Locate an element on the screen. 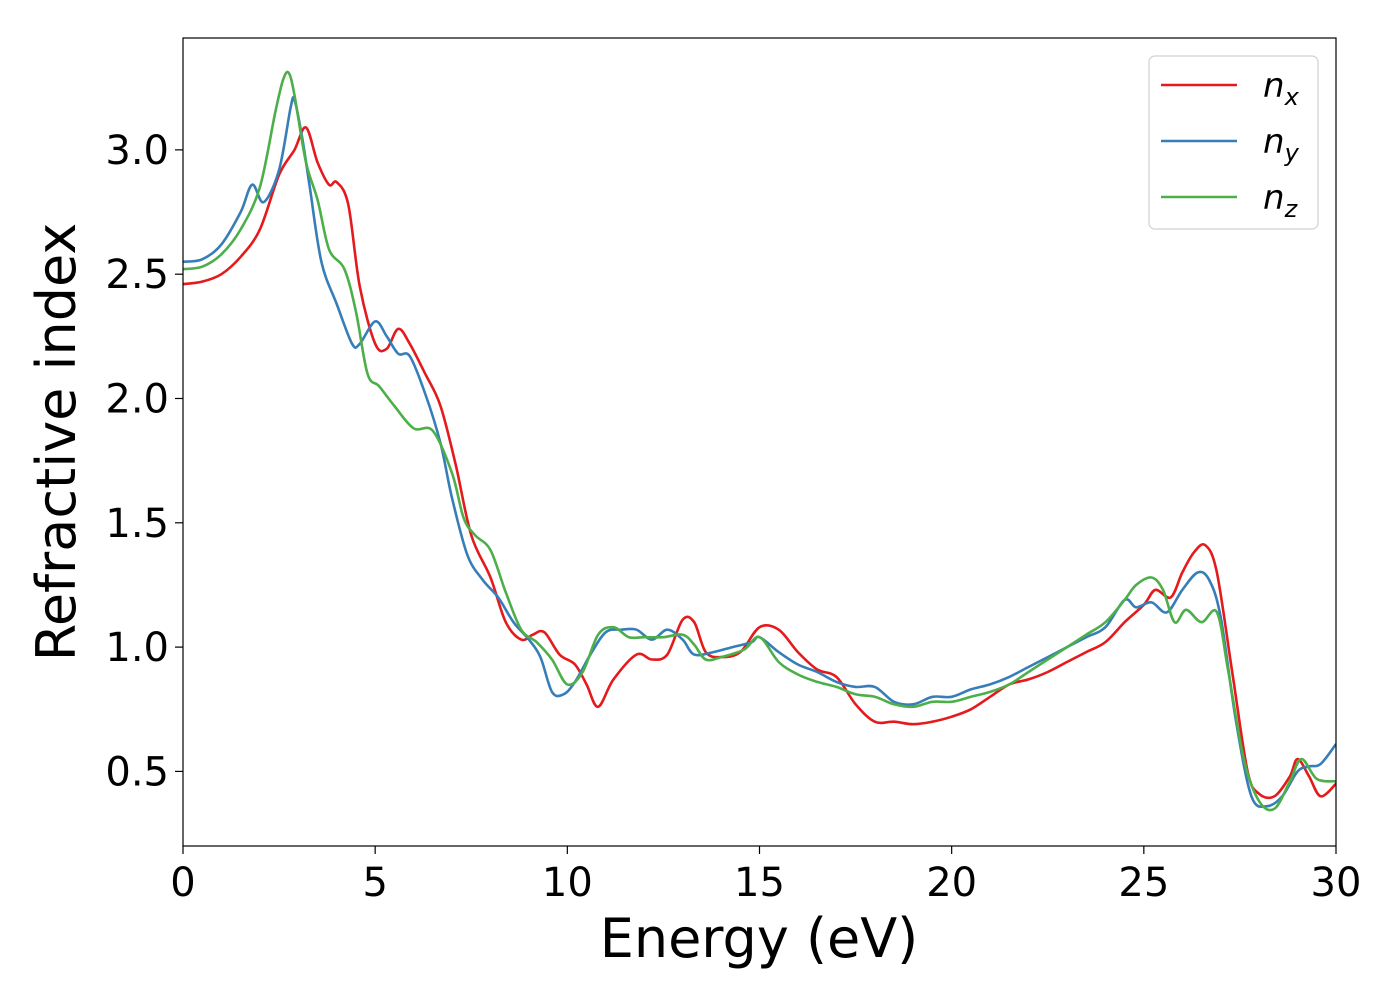 The height and width of the screenshot is (1000, 1400). x-tick-label: 20 is located at coordinates (951, 883).